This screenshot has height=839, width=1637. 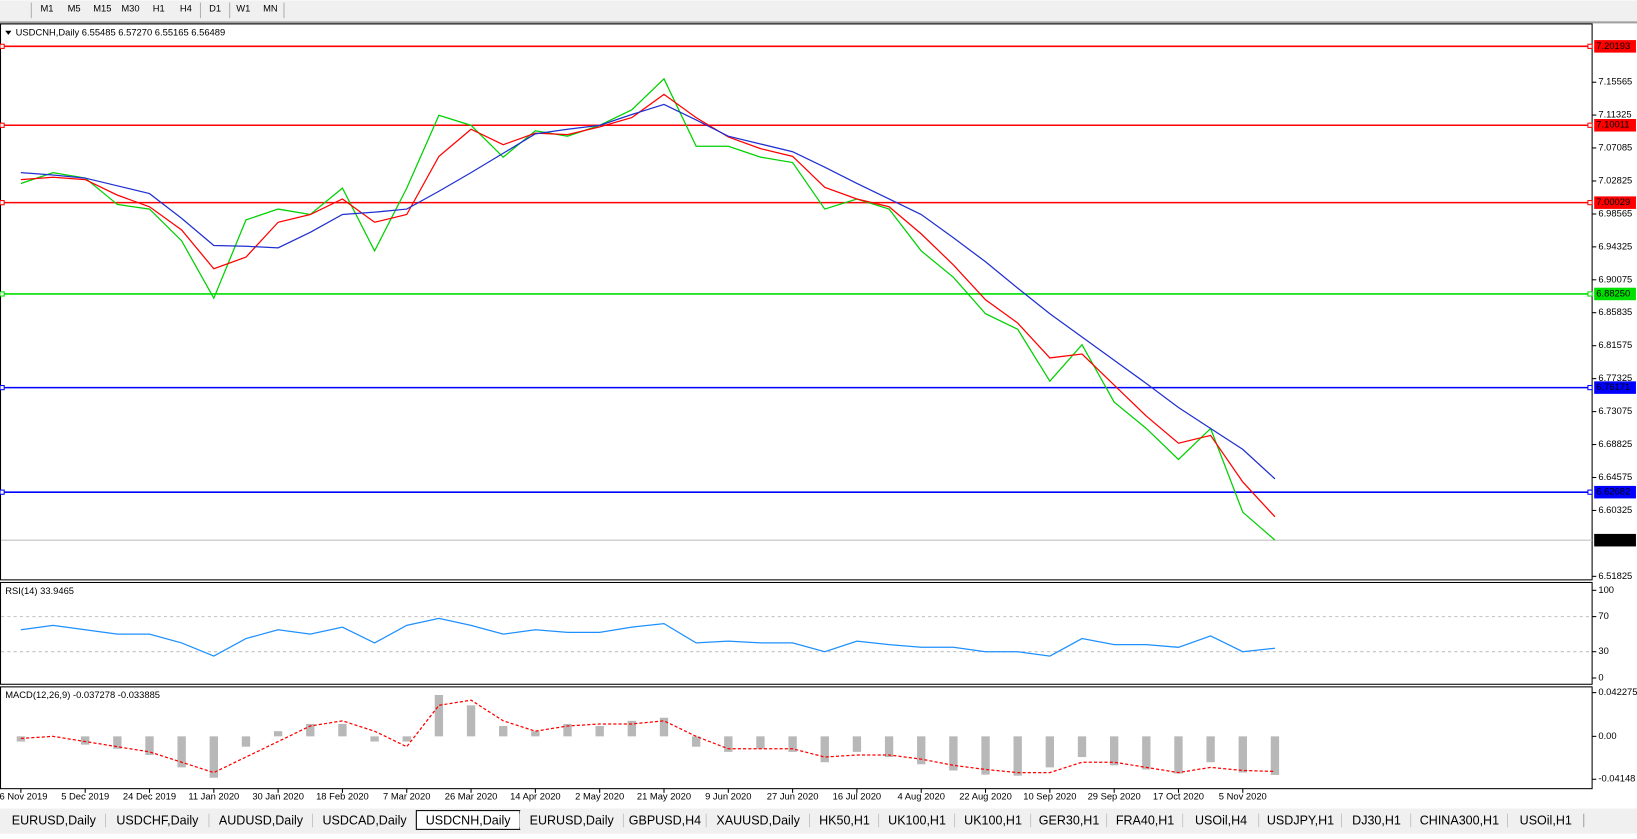 I want to click on tab-label: USDCHF,Daily, so click(x=157, y=820).